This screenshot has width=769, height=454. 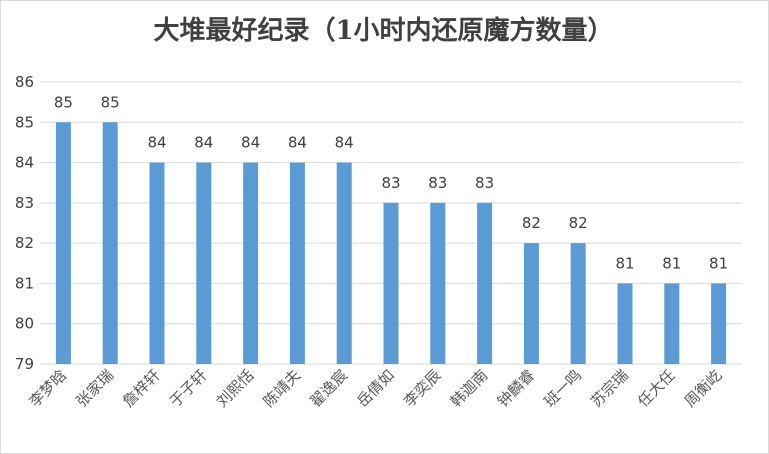 What do you see at coordinates (562, 388) in the screenshot?
I see `x-tick-label: 班一鸣` at bounding box center [562, 388].